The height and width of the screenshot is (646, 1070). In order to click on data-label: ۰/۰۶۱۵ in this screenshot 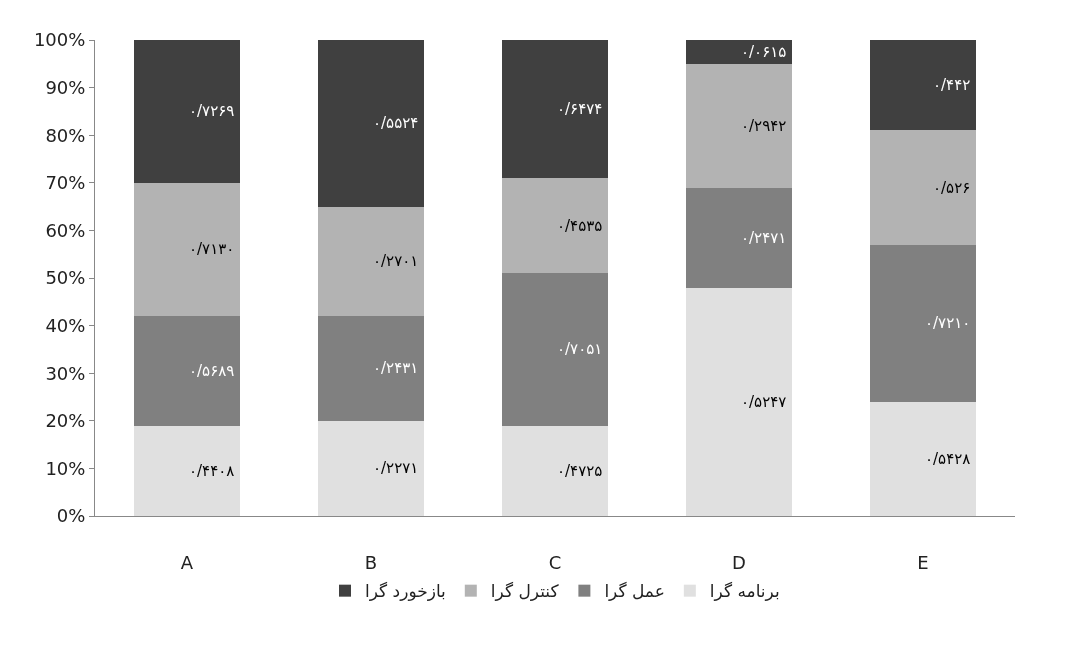, I will do `click(764, 52)`.